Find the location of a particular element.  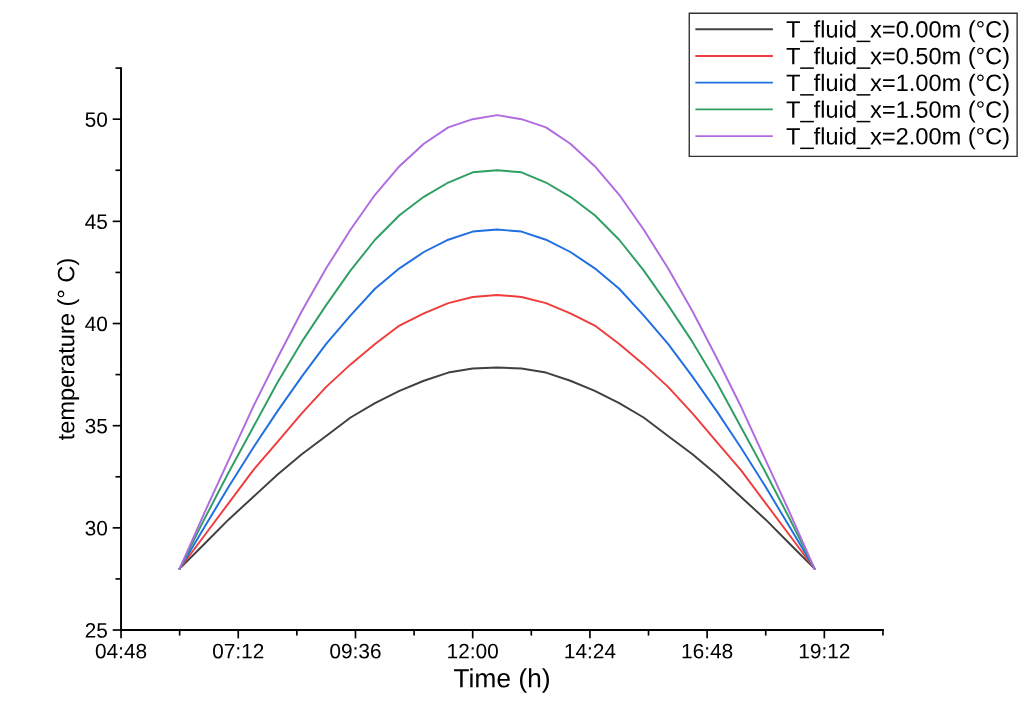

y-tick-label: 50 is located at coordinates (96, 119).